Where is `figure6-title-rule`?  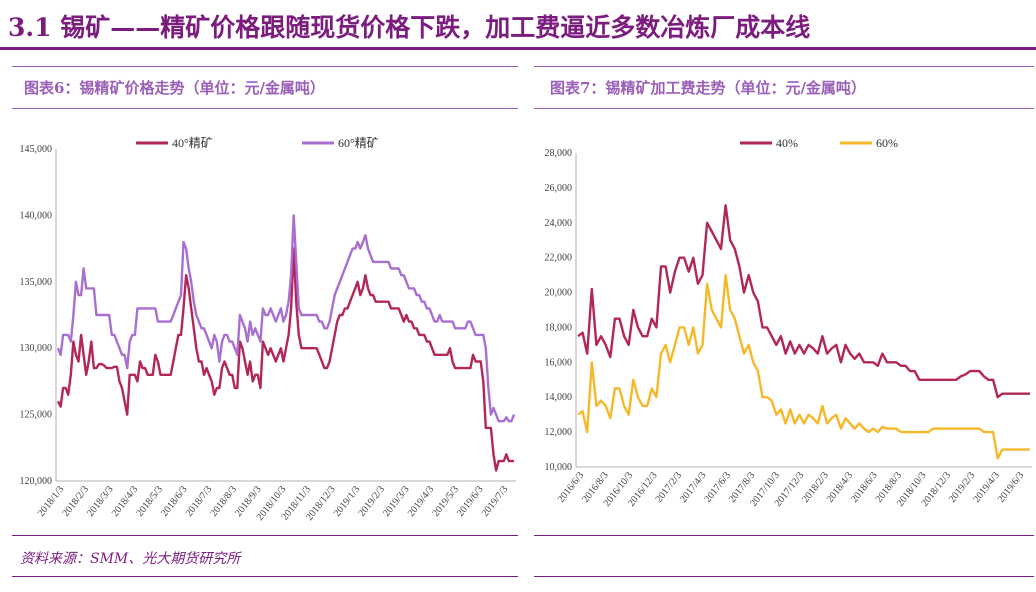 figure6-title-rule is located at coordinates (265, 108).